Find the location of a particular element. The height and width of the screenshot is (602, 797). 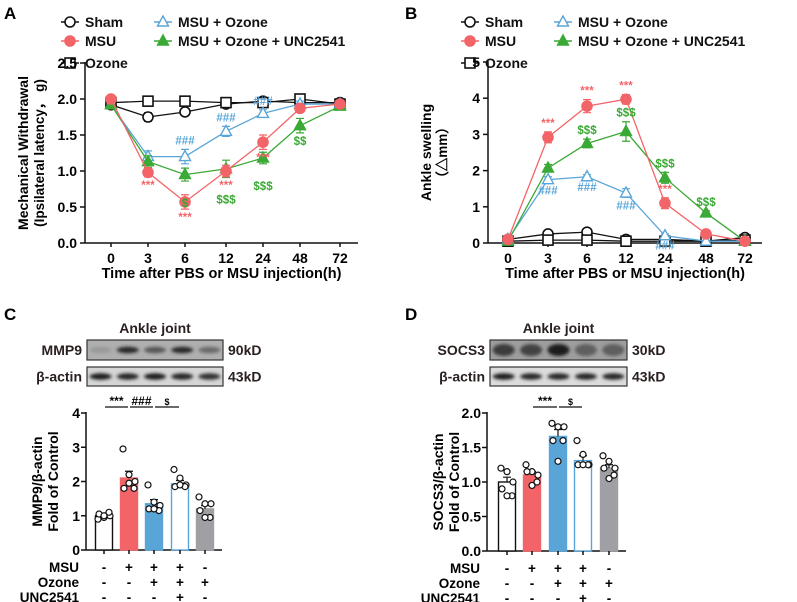

x-tick-label: 48 is located at coordinates (300, 258).